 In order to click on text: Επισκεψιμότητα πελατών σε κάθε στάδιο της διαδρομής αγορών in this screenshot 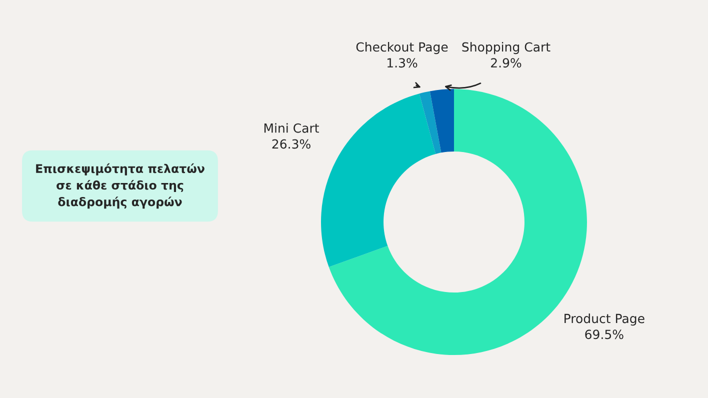, I will do `click(120, 186)`.